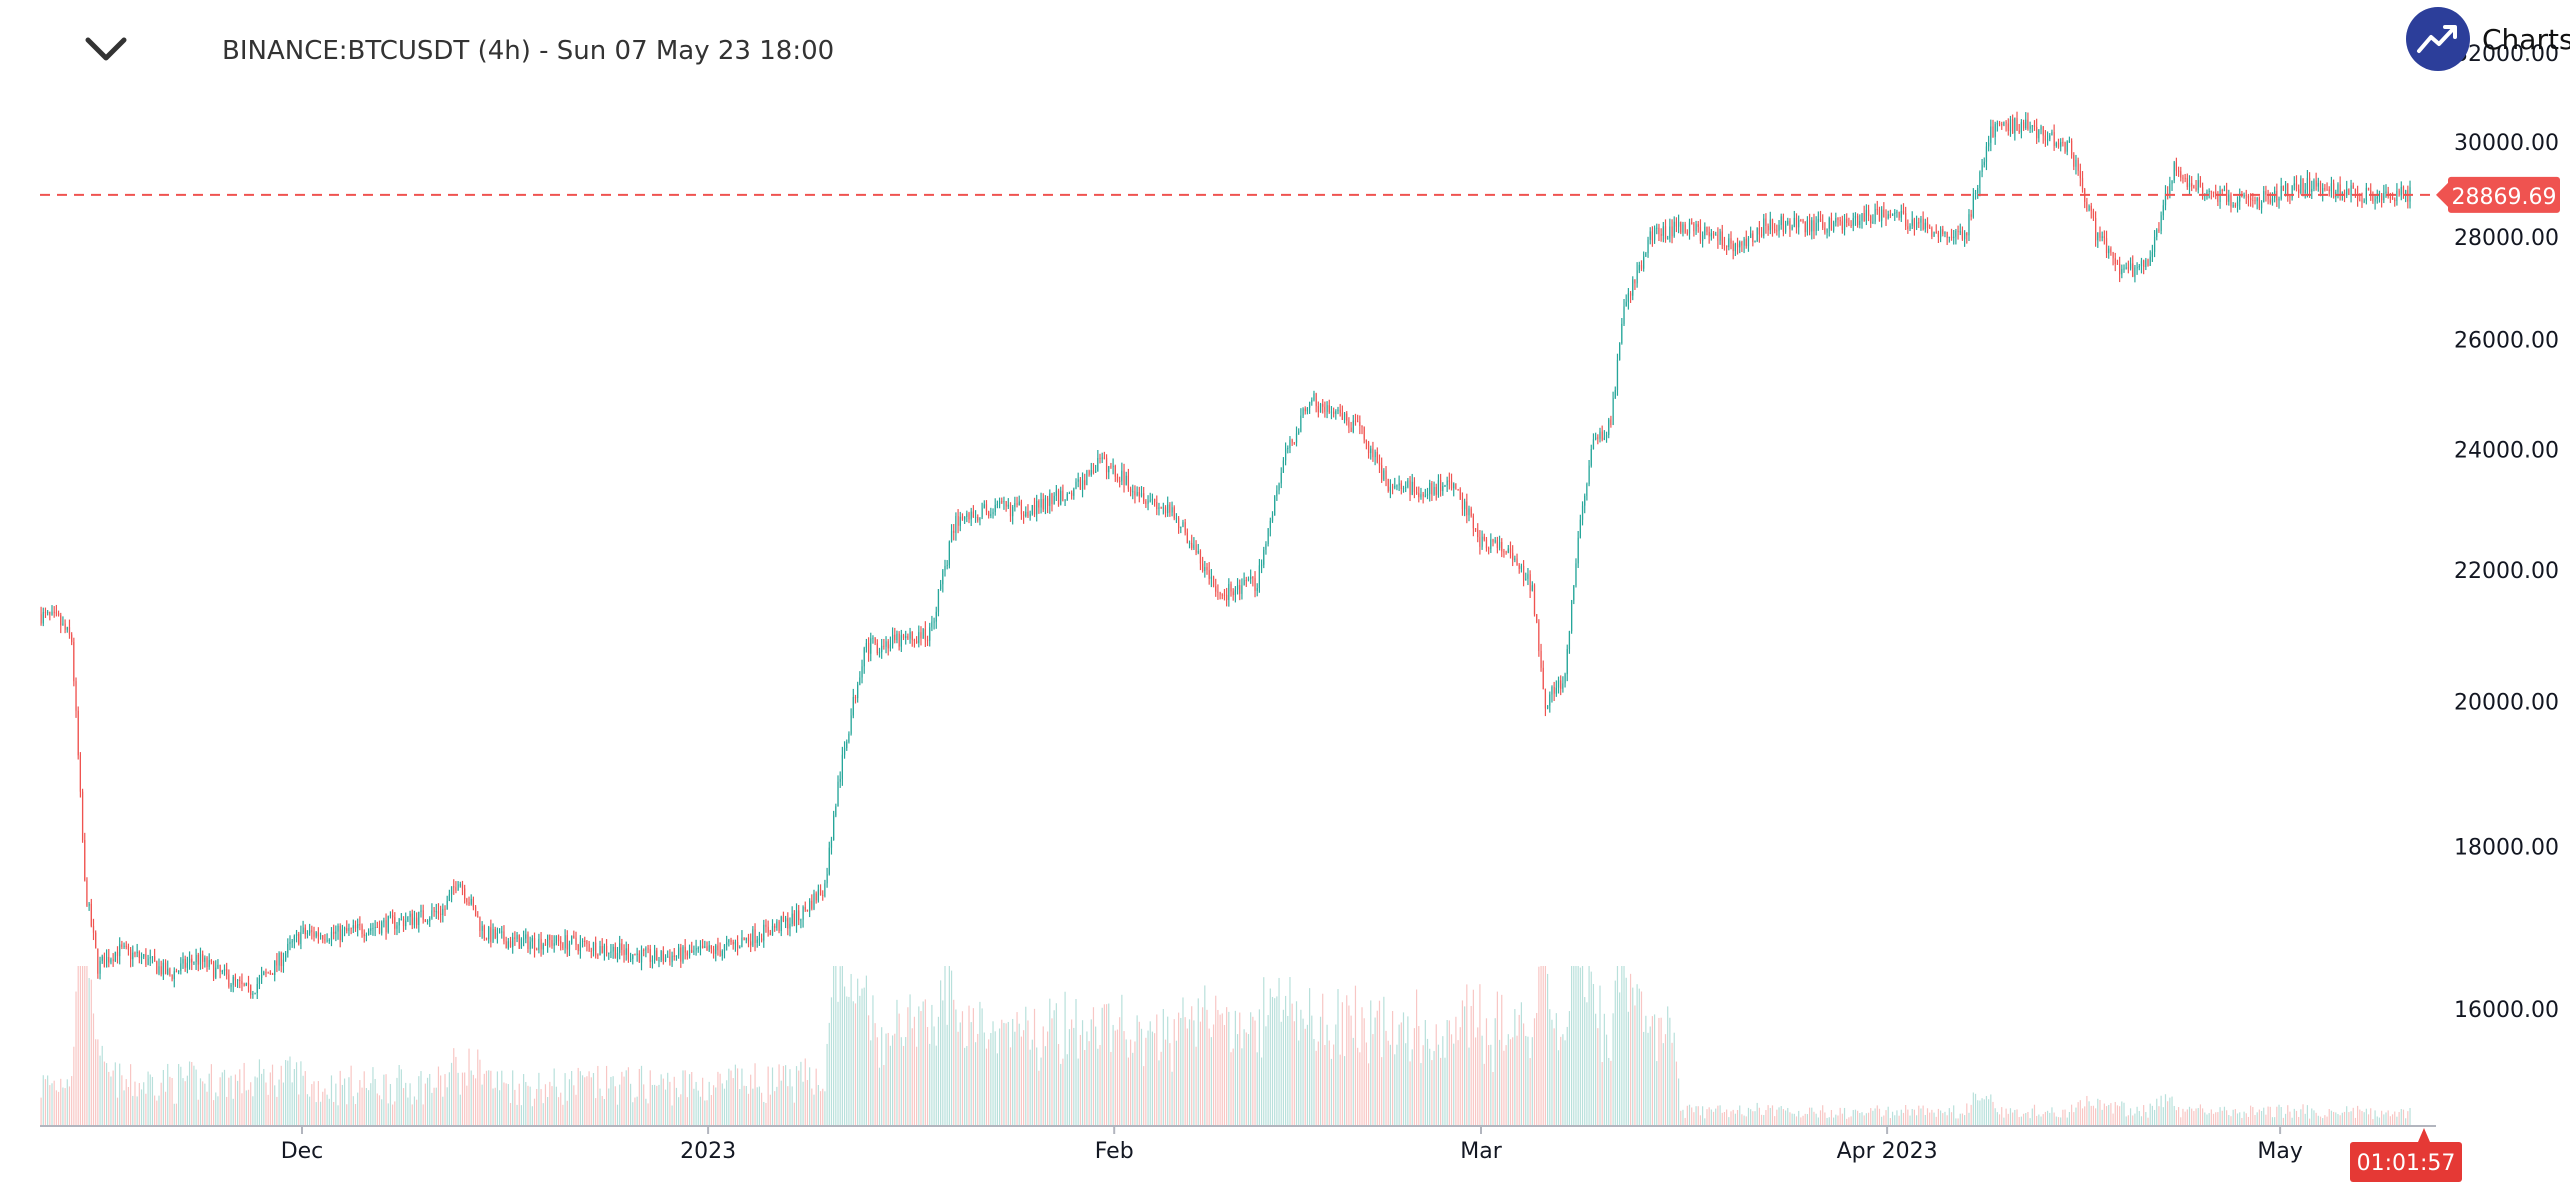 Image resolution: width=2570 pixels, height=1192 pixels. Describe the element at coordinates (1114, 1151) in the screenshot. I see `x-tick-label: Feb` at that location.